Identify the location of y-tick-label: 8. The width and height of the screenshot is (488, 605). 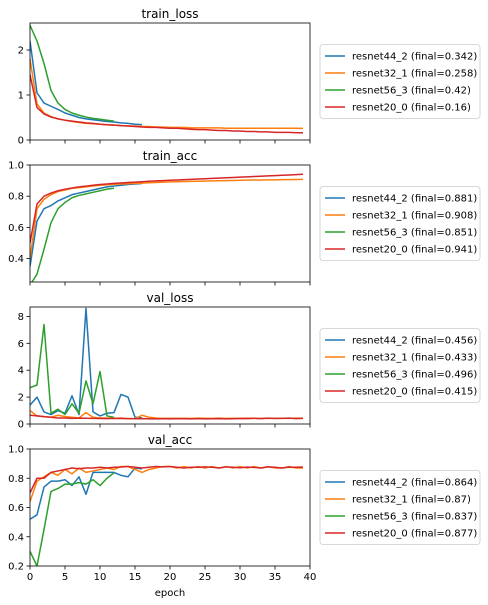
(21, 317).